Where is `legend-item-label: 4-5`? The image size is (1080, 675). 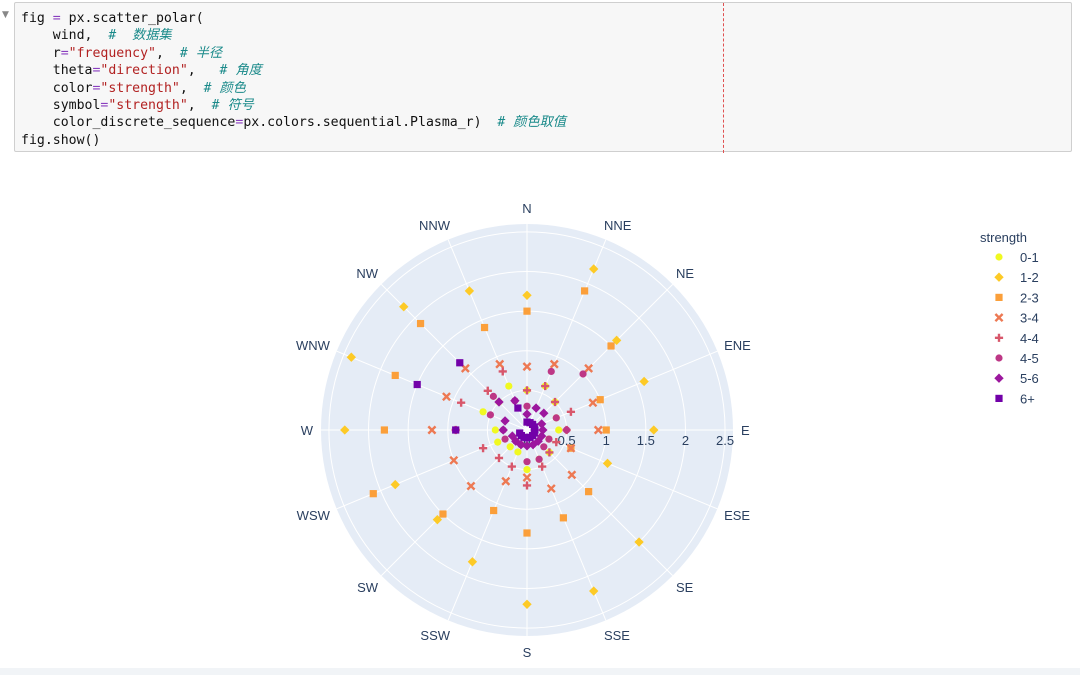 legend-item-label: 4-5 is located at coordinates (1029, 358).